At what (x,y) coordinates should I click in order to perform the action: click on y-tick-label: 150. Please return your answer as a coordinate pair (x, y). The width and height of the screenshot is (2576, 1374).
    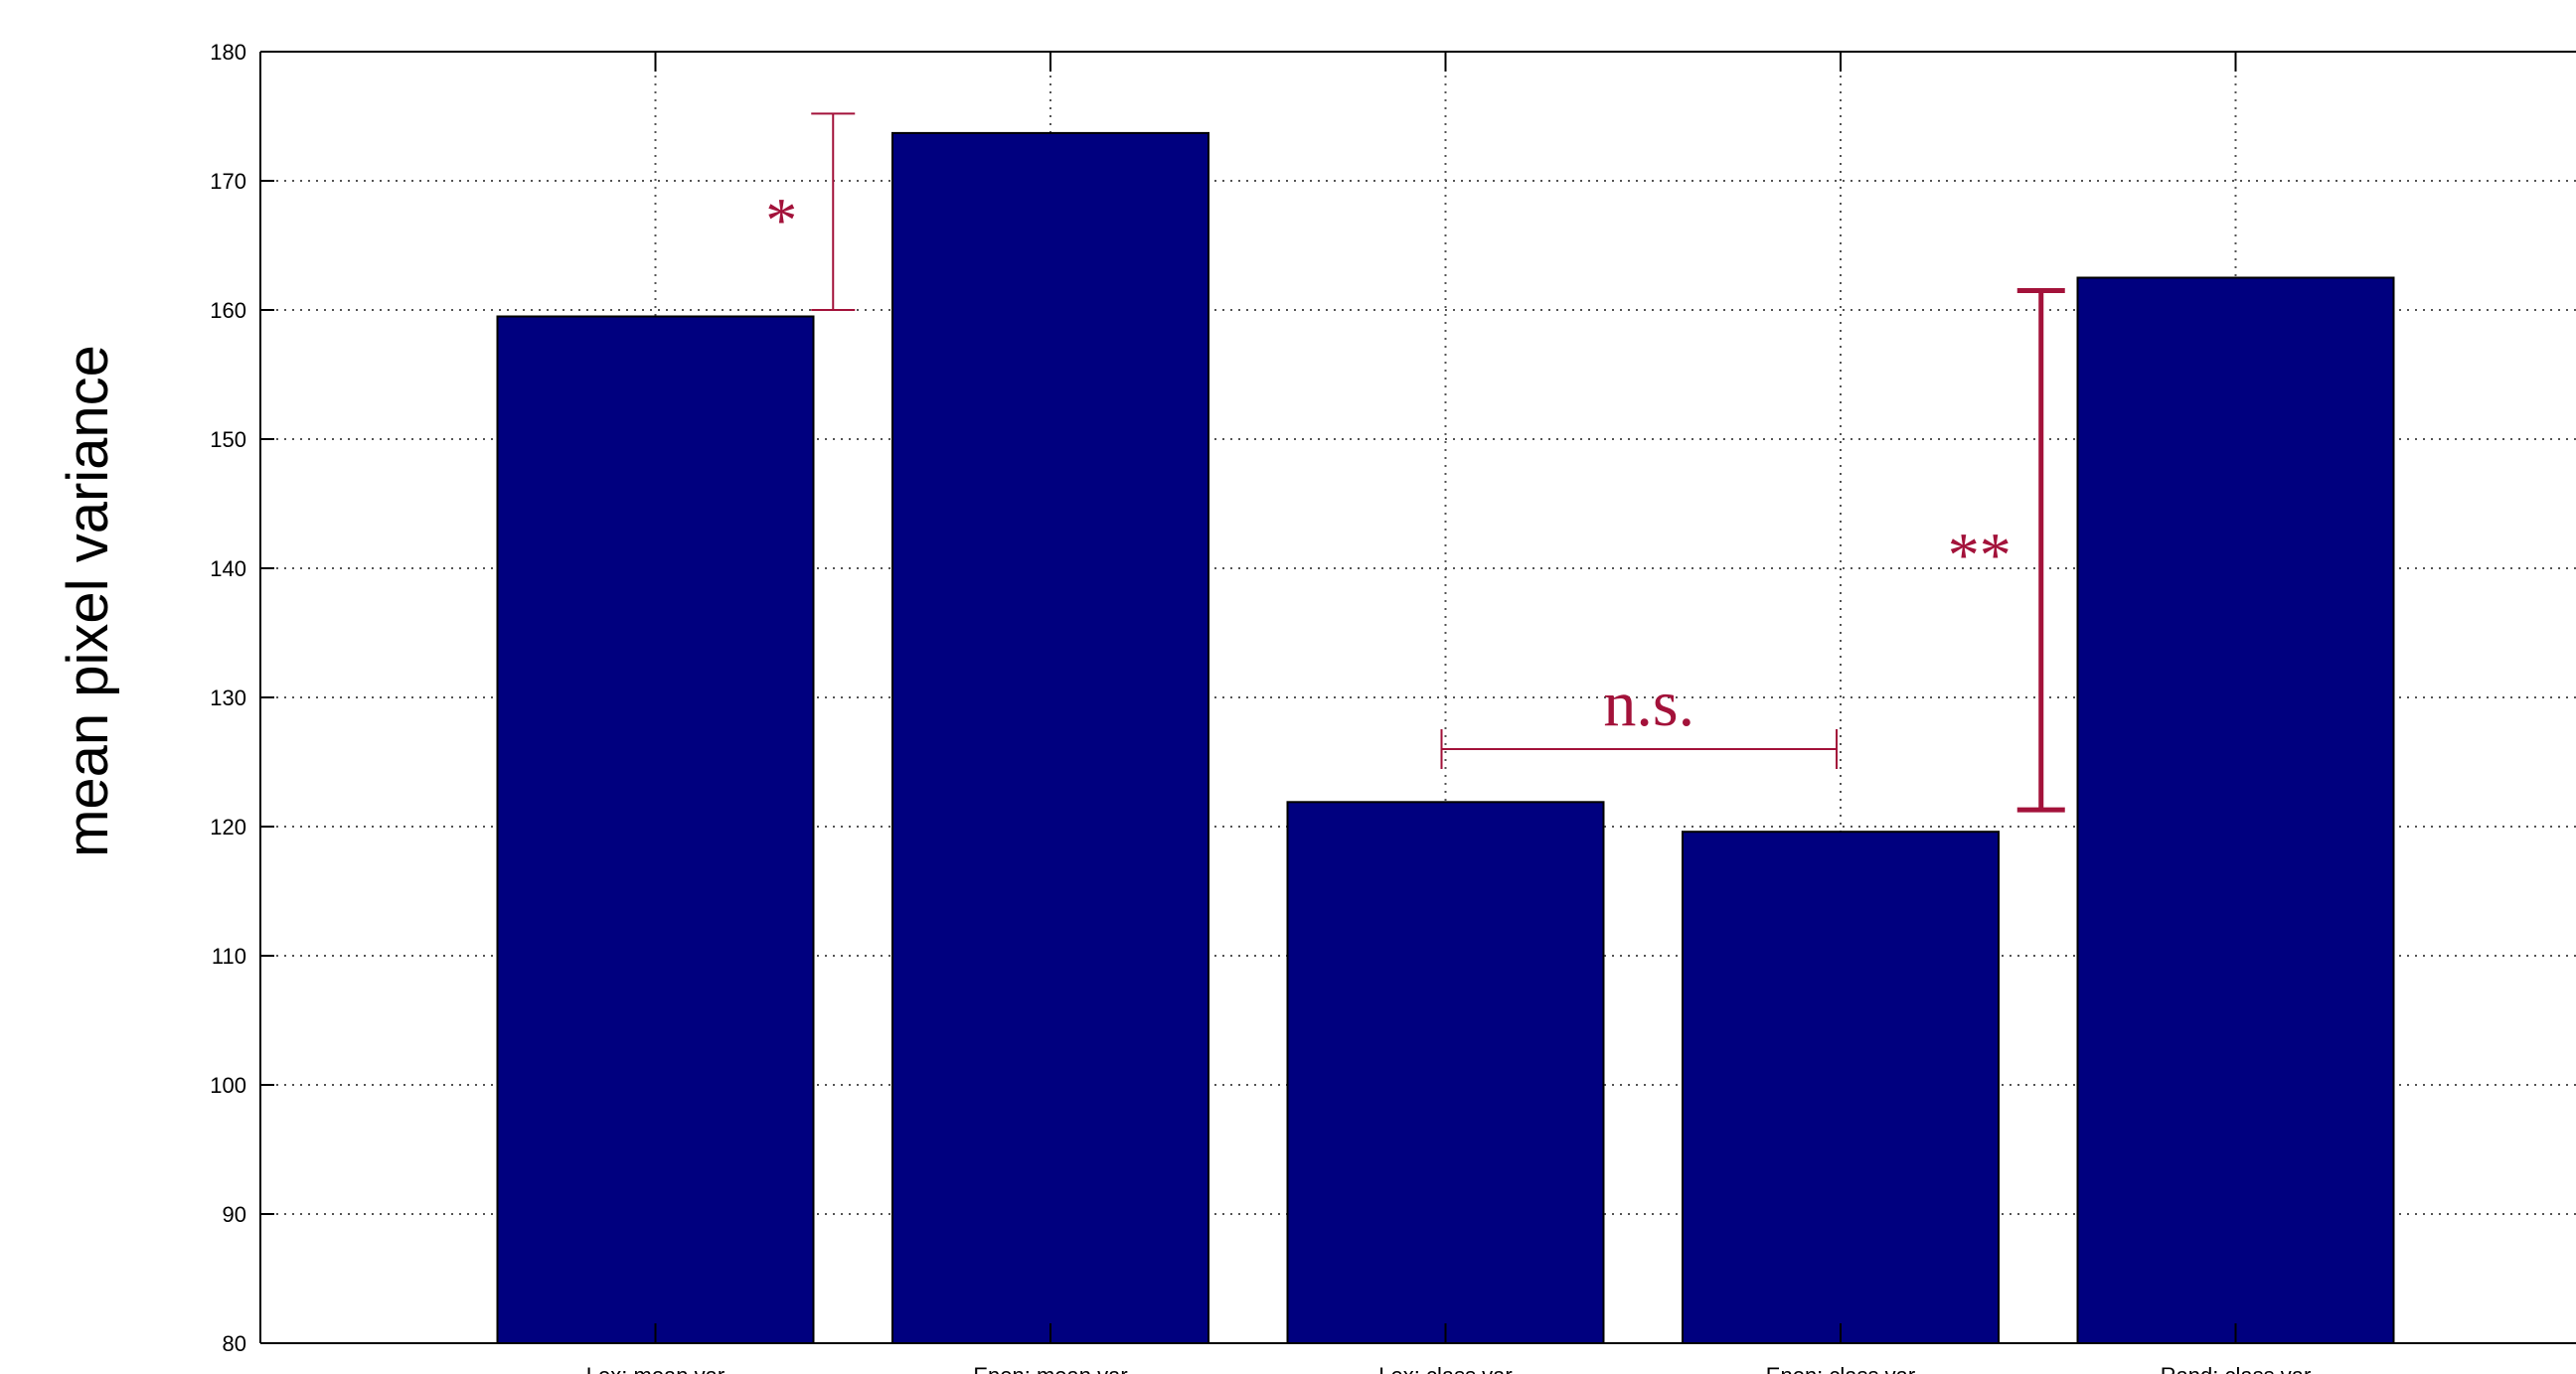
    Looking at the image, I should click on (228, 439).